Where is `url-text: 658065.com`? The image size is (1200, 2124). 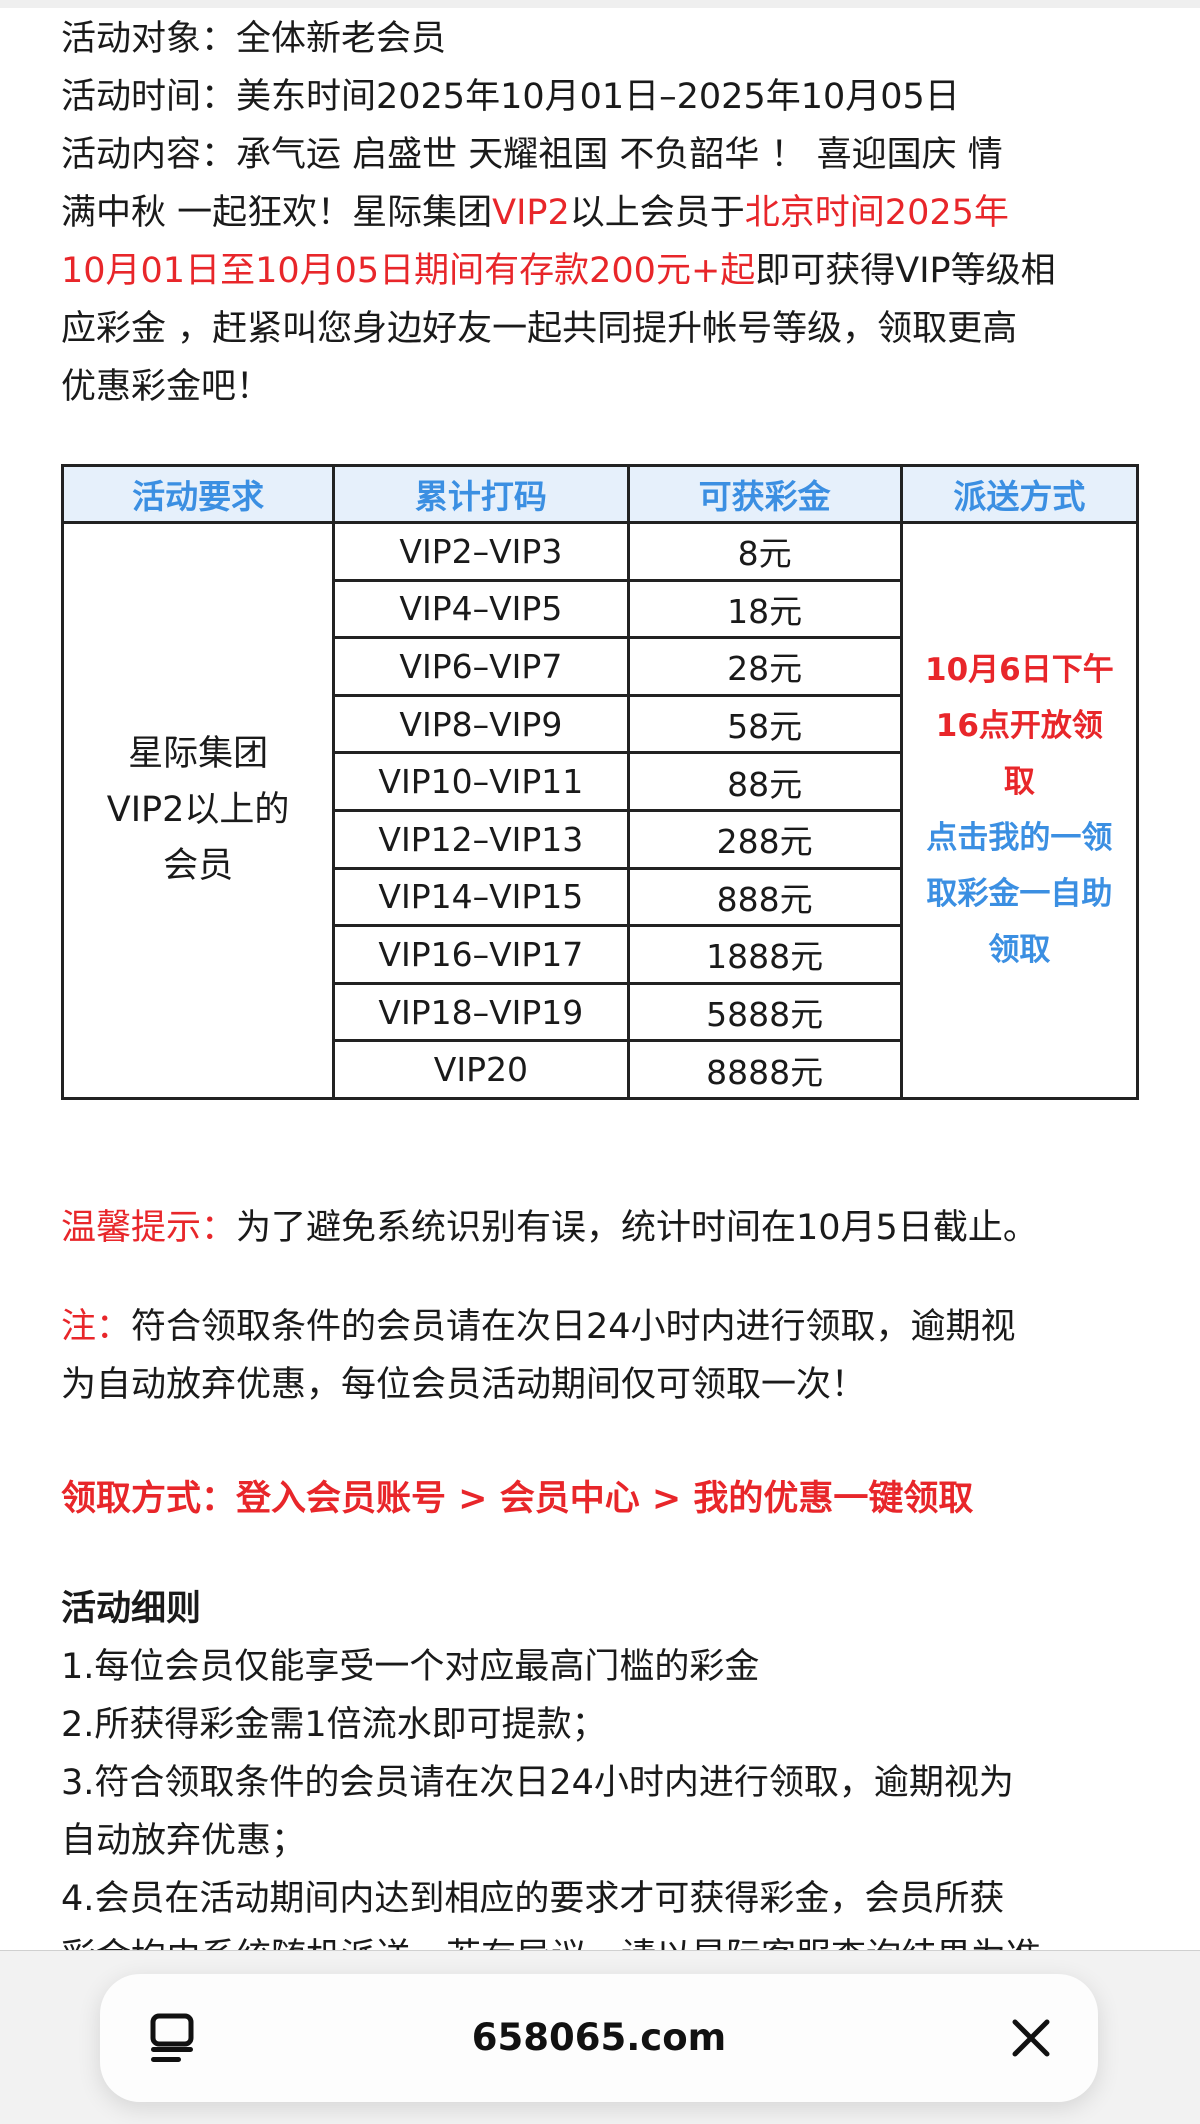
url-text: 658065.com is located at coordinates (599, 2037).